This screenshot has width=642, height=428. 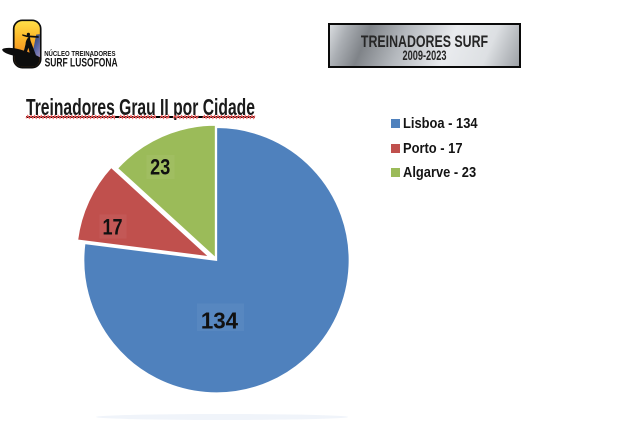 What do you see at coordinates (160, 168) in the screenshot?
I see `svg-text: 23` at bounding box center [160, 168].